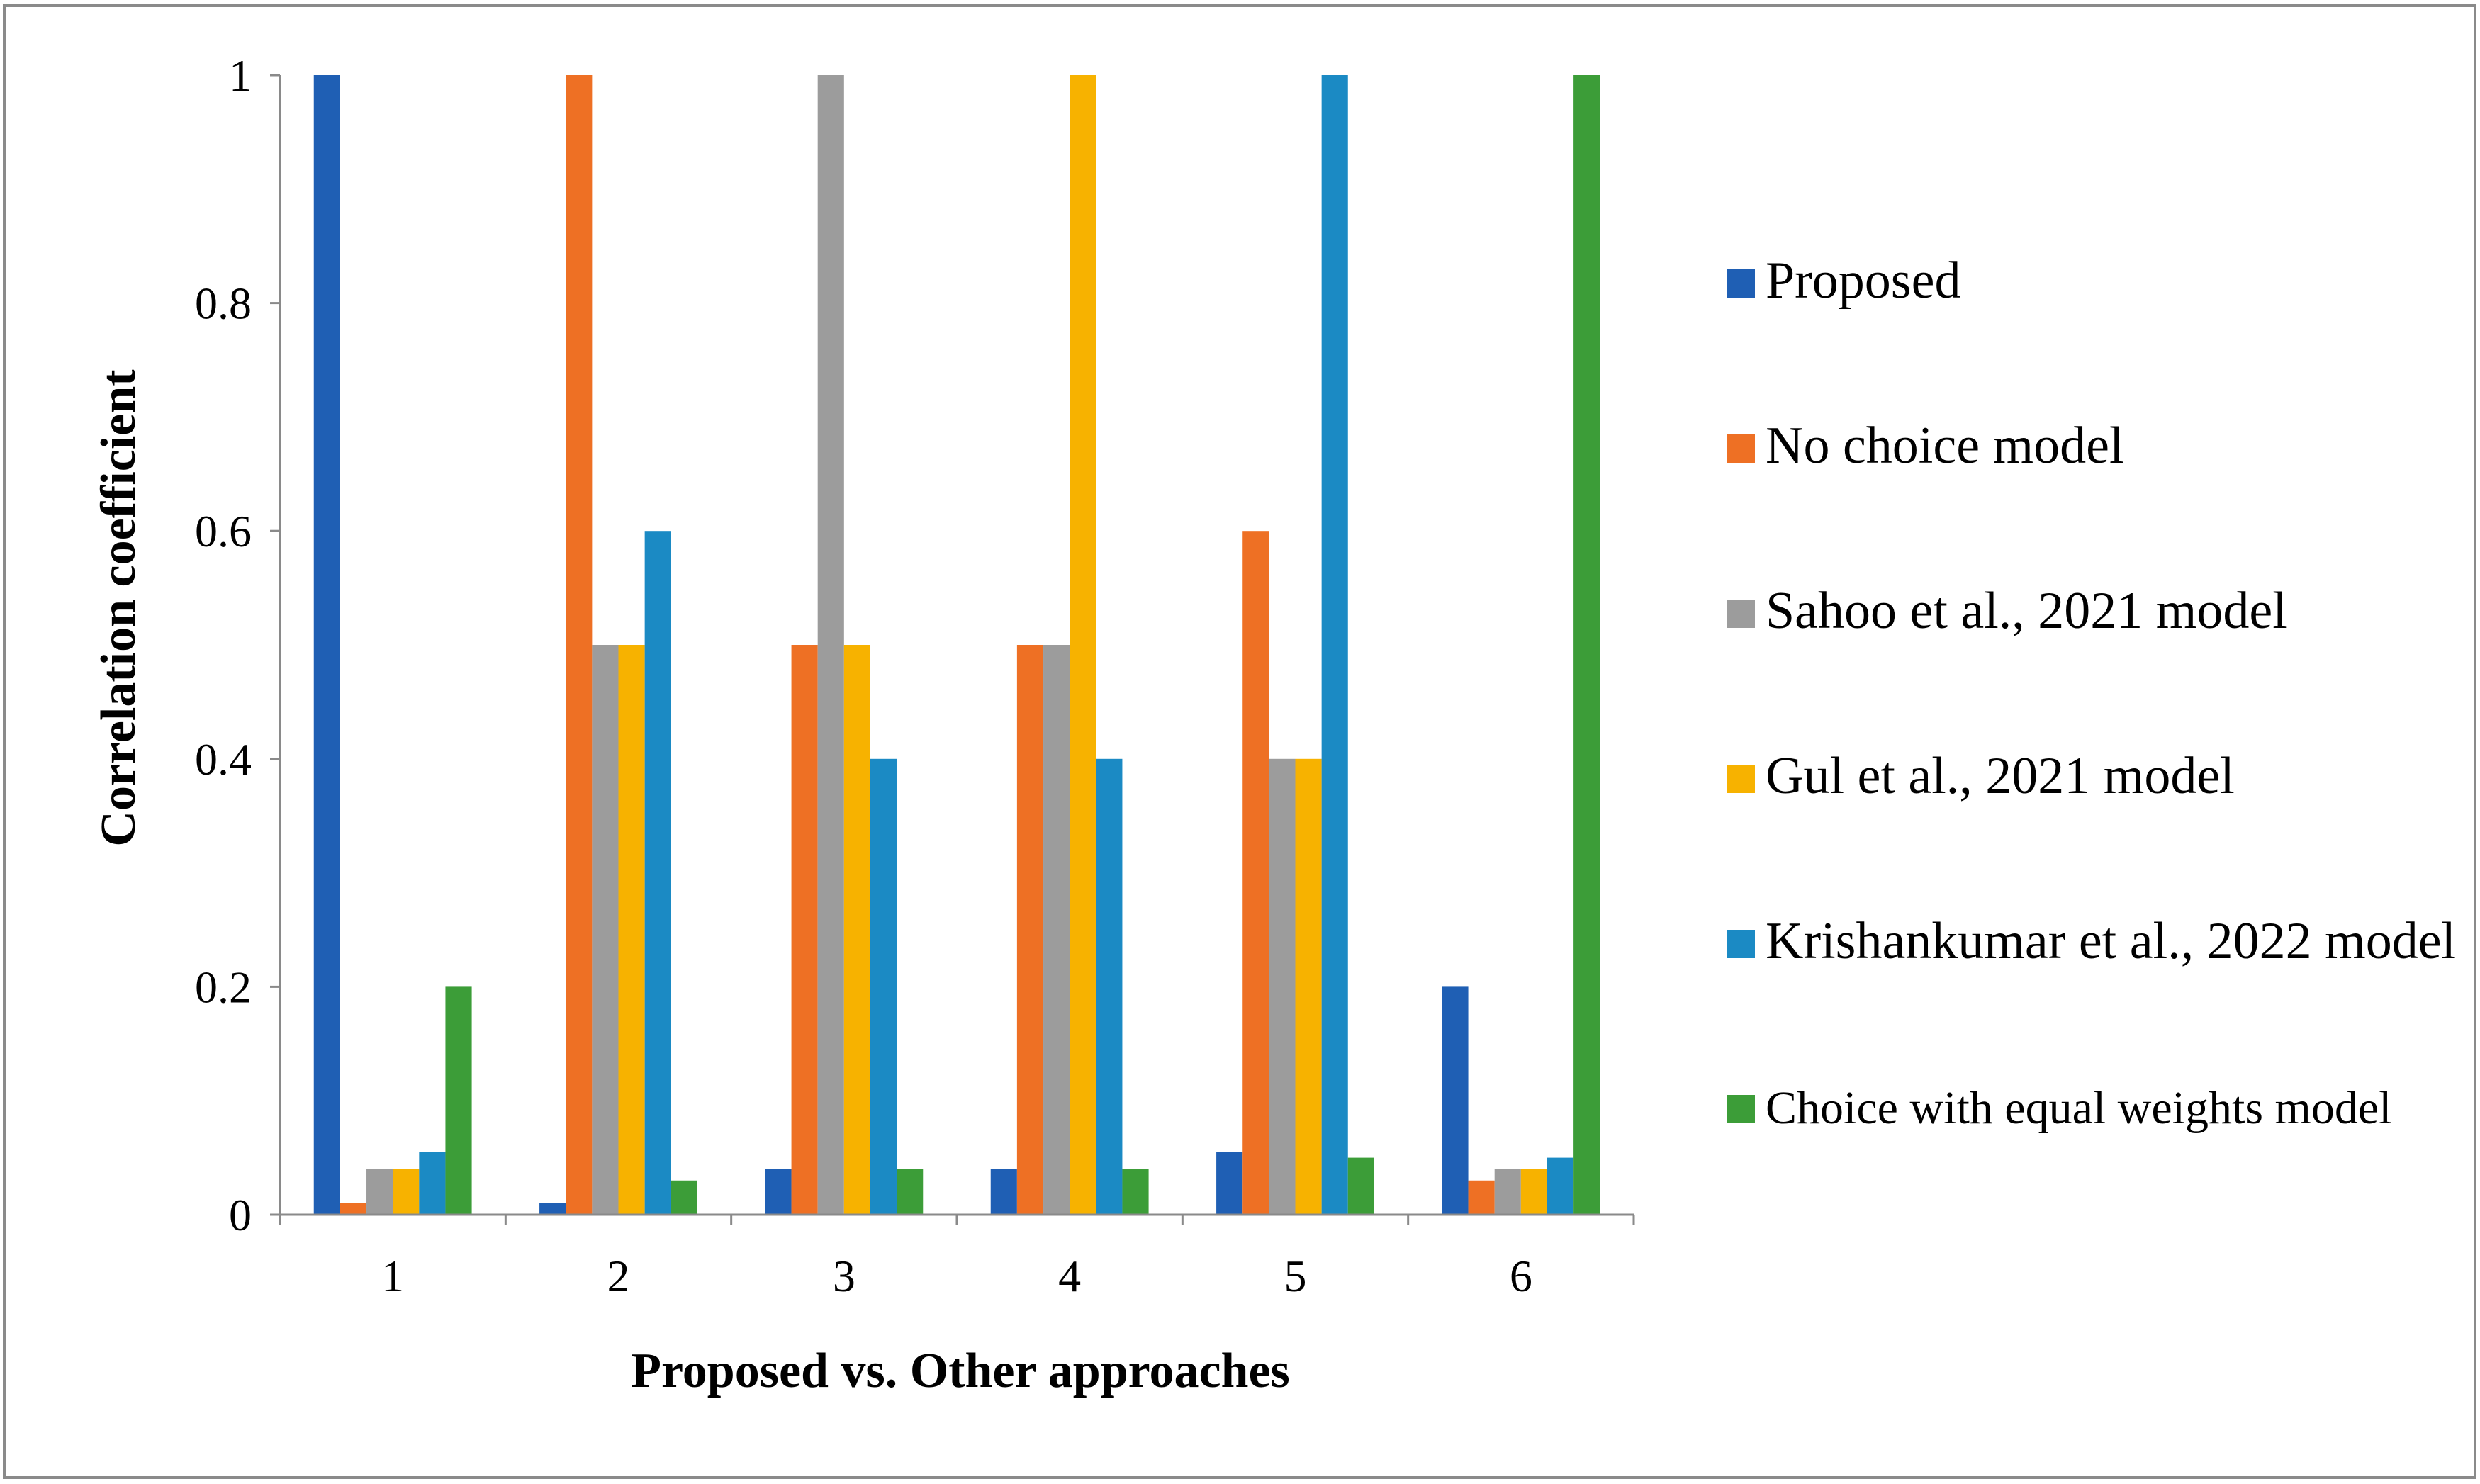 This screenshot has width=2480, height=1484. I want to click on y-tick-label: 0, so click(240, 1215).